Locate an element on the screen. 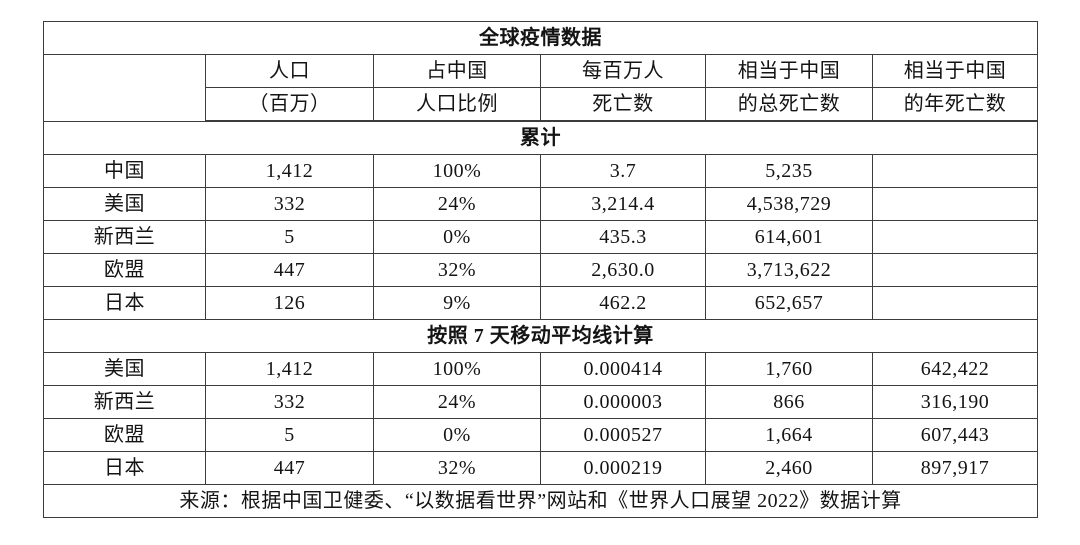  column-subheader-deaths-per-million: 死亡数 is located at coordinates (623, 104).